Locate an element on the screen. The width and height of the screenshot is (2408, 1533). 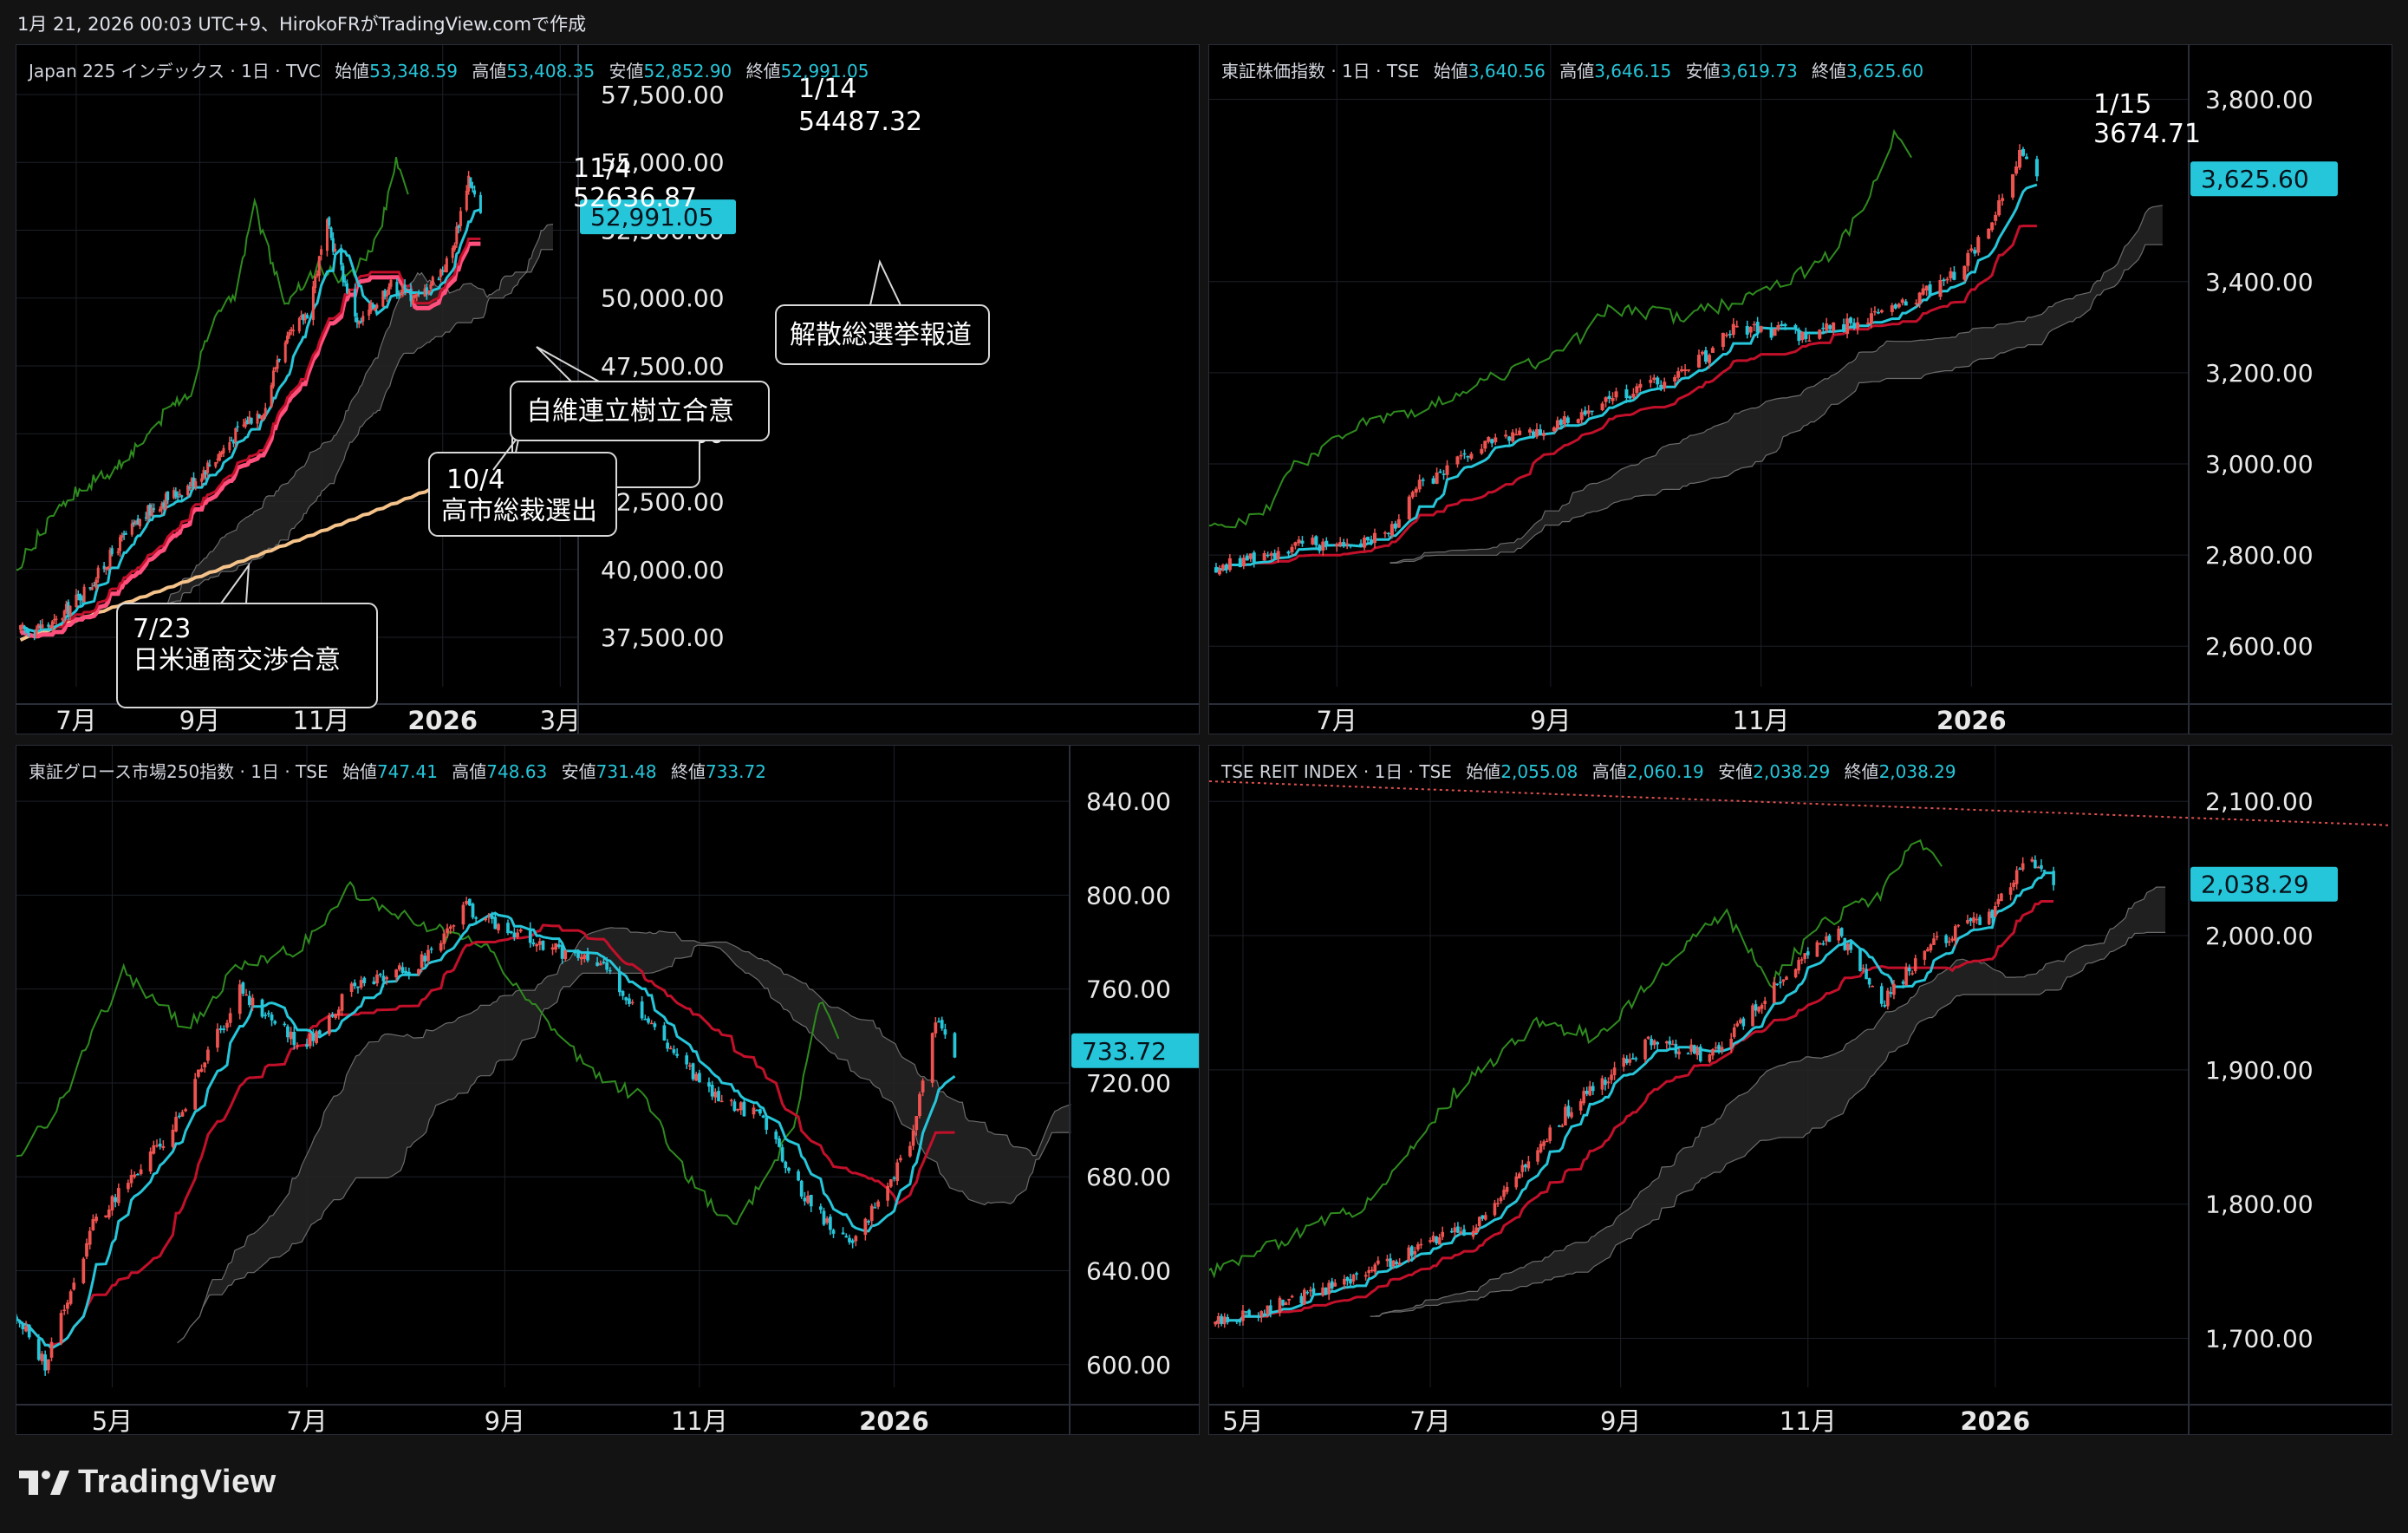
tradingview-logo: TradingView is located at coordinates (148, 1482).